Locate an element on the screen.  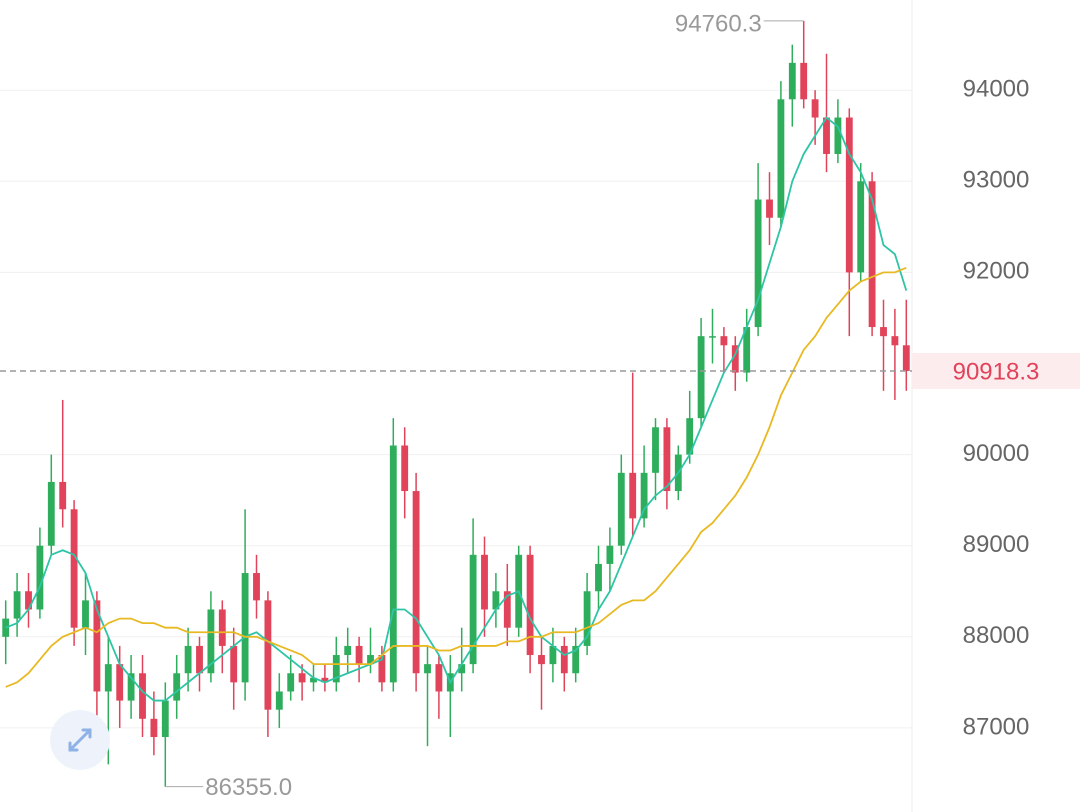
last-price-label: 90918.3 is located at coordinates (996, 371).